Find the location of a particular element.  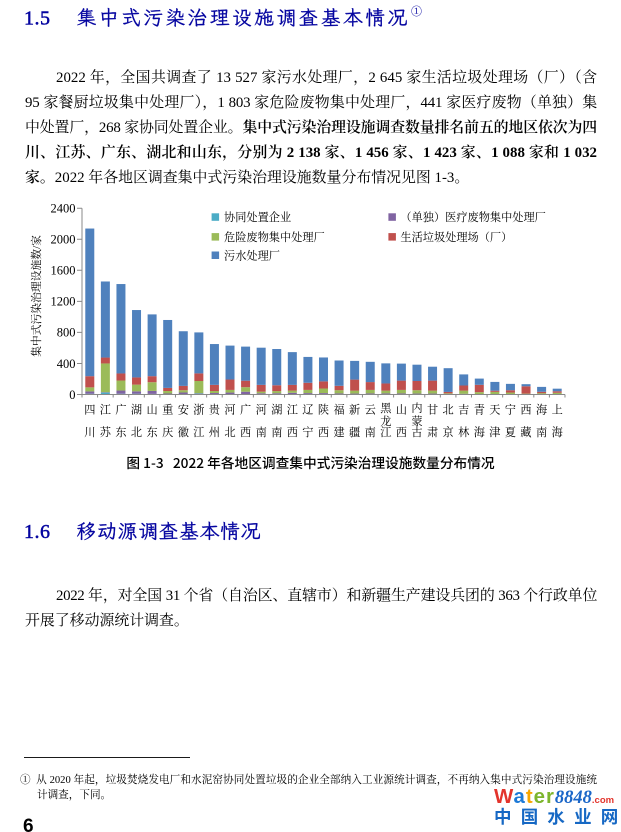

svg-text: 400 is located at coordinates (66, 364).